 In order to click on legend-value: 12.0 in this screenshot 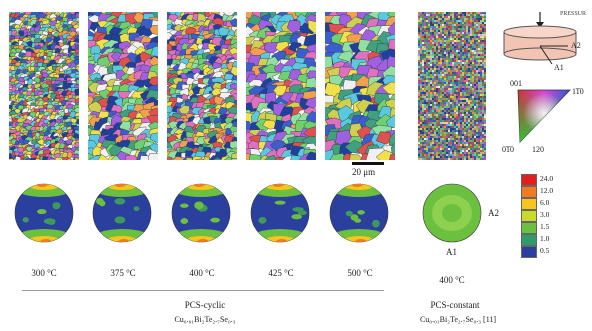, I will do `click(547, 190)`.